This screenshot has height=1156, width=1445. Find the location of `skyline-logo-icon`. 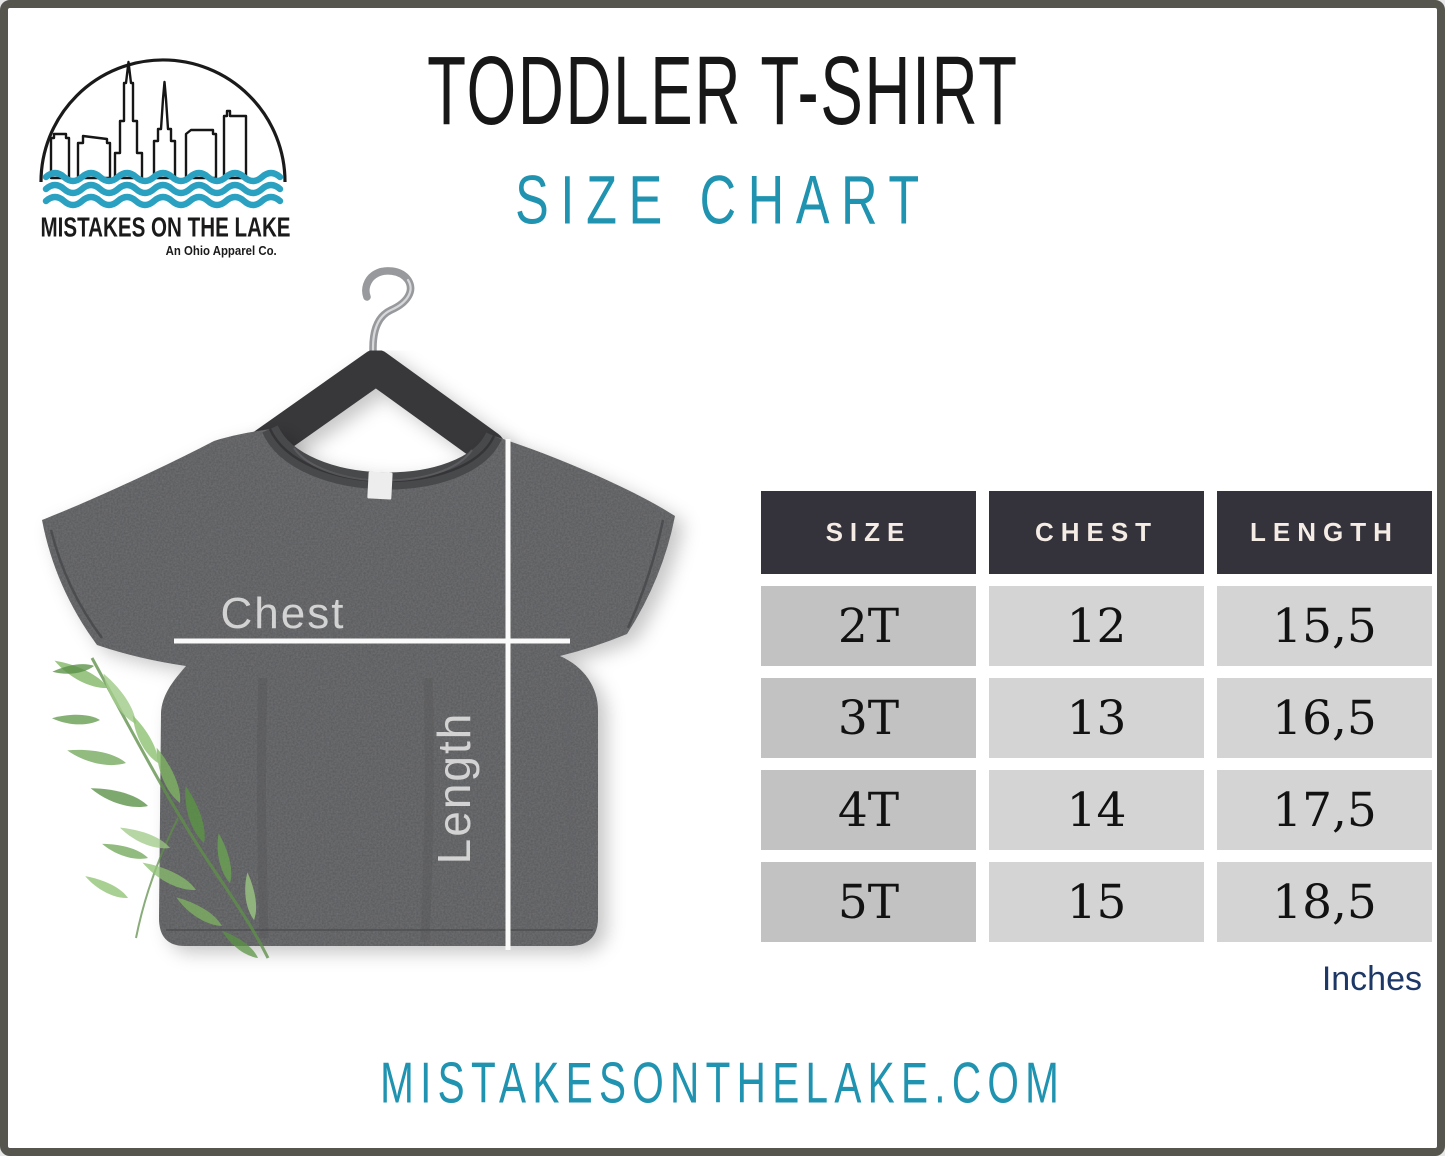

skyline-logo-icon is located at coordinates (163, 133).